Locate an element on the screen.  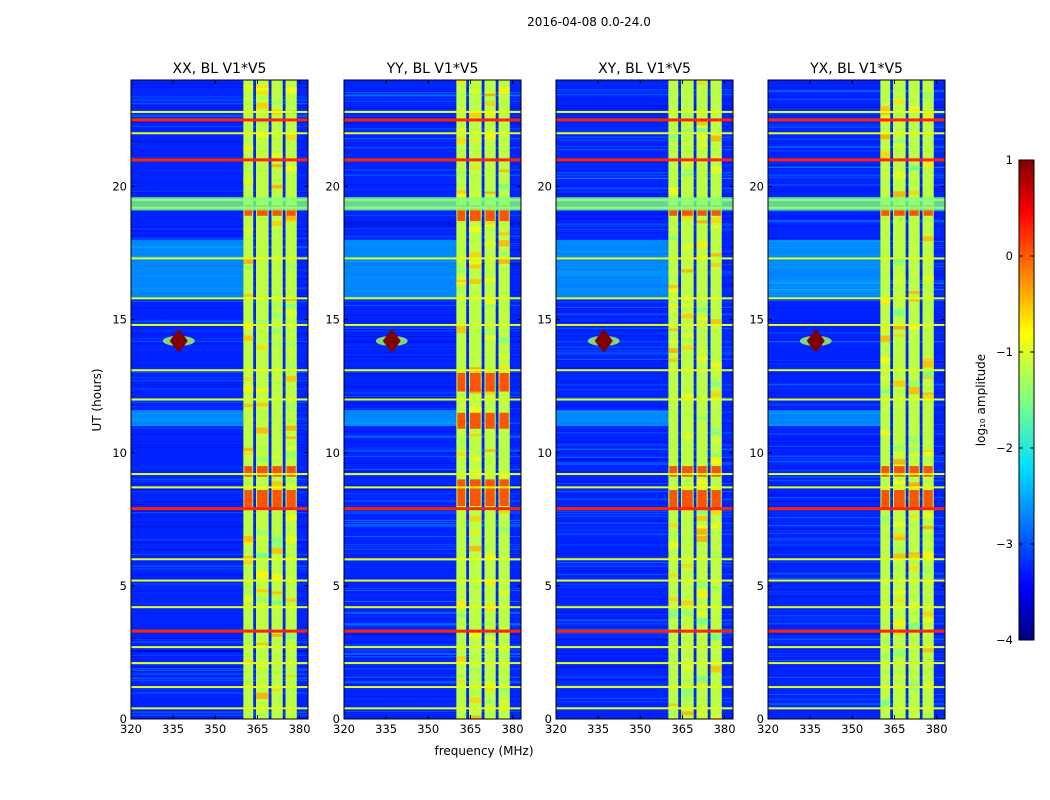
panel-title: XY, BL V1*V5 is located at coordinates (644, 69).